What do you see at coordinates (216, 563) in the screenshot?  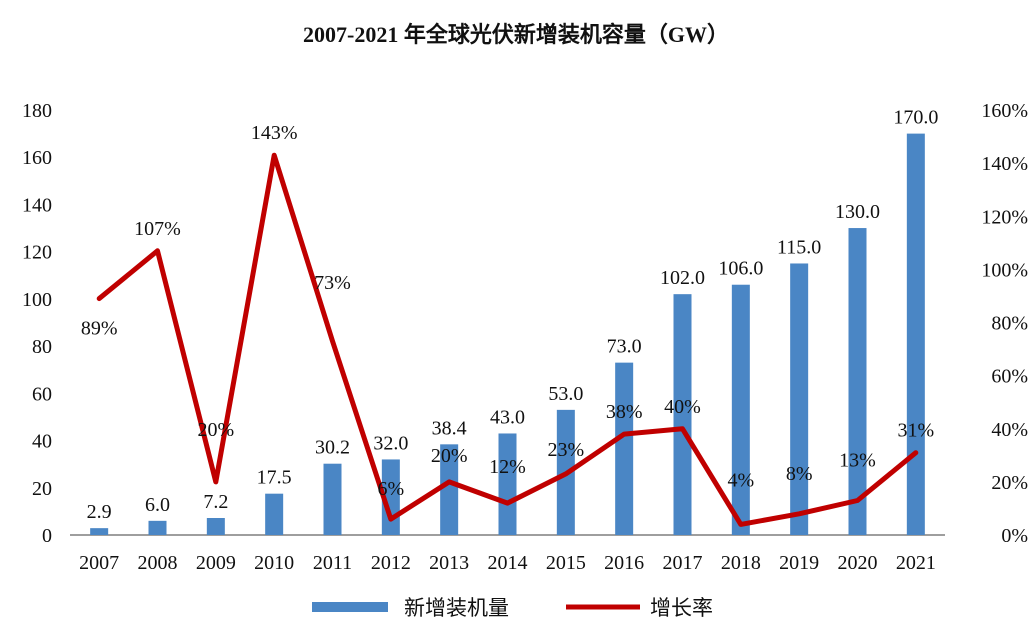 I see `x-tick-label: 2009` at bounding box center [216, 563].